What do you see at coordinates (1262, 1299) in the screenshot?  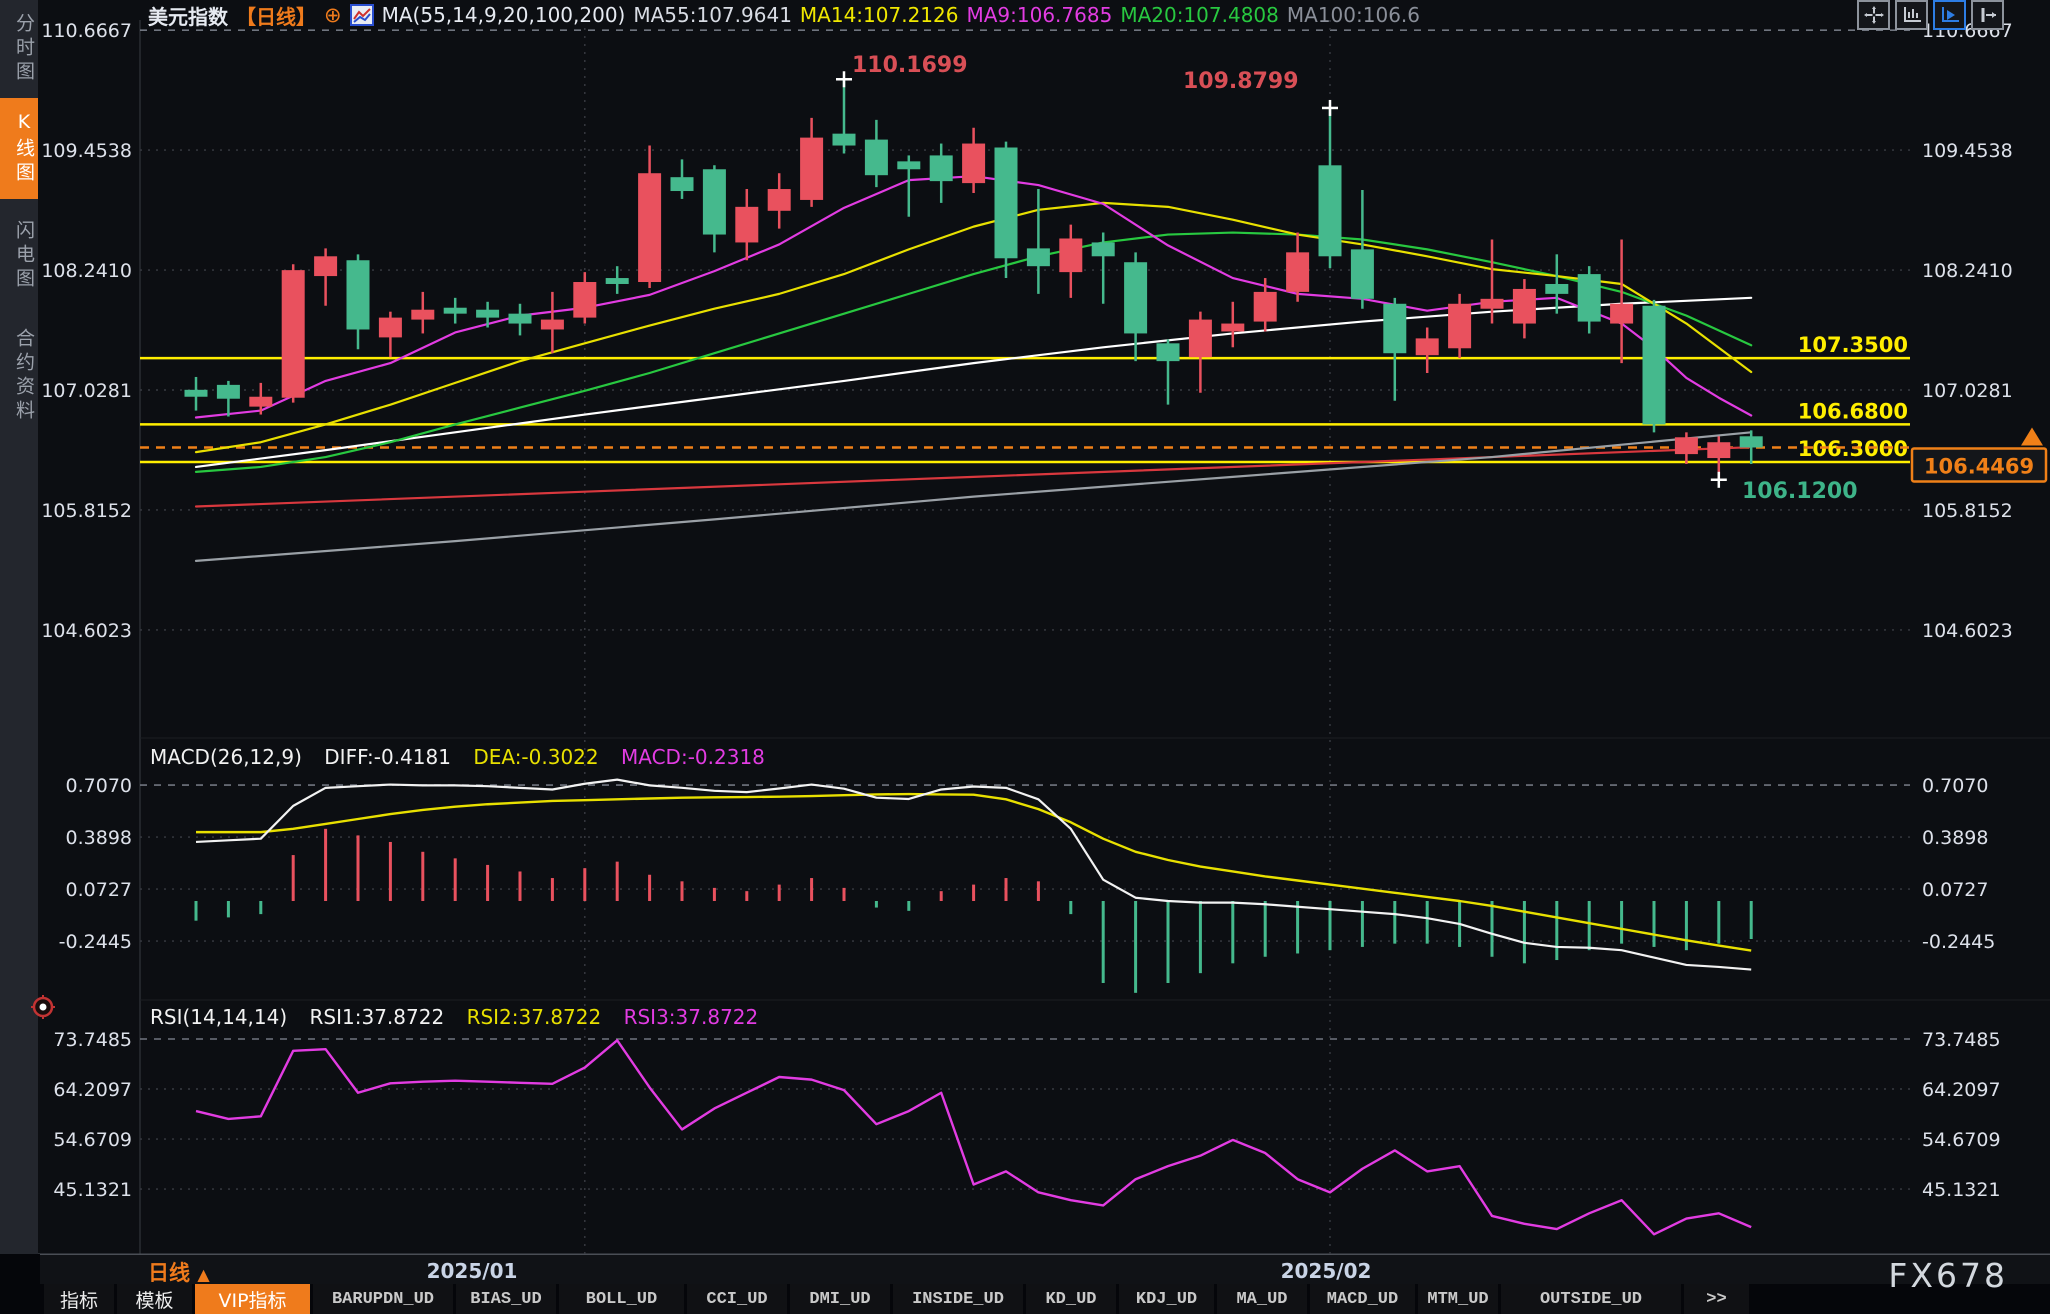 I see `indicator-tab-11: MA_UD` at bounding box center [1262, 1299].